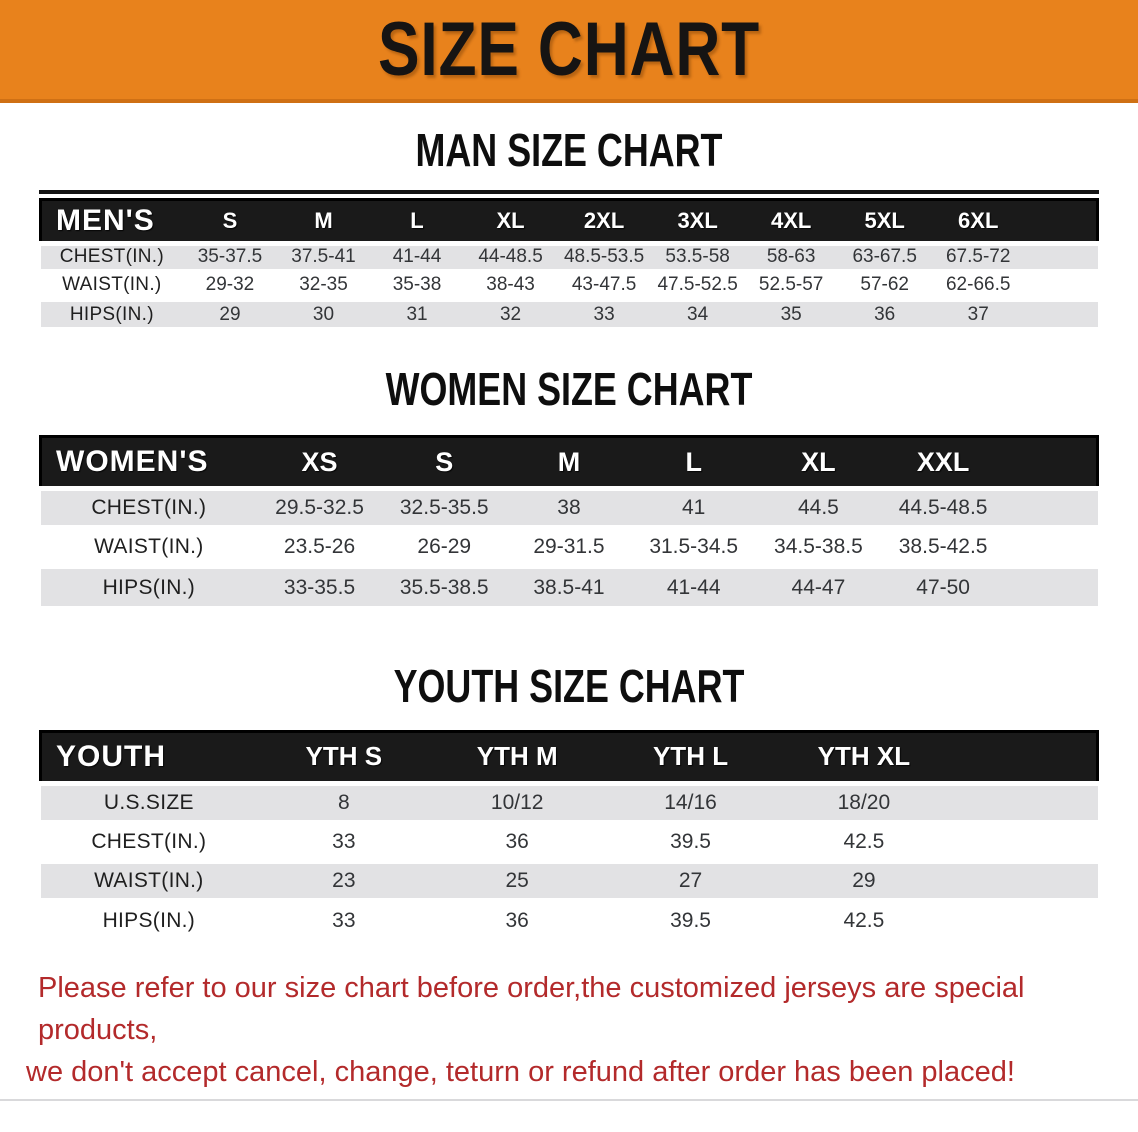  I want to click on size-value-cell: 47-50, so click(943, 585).